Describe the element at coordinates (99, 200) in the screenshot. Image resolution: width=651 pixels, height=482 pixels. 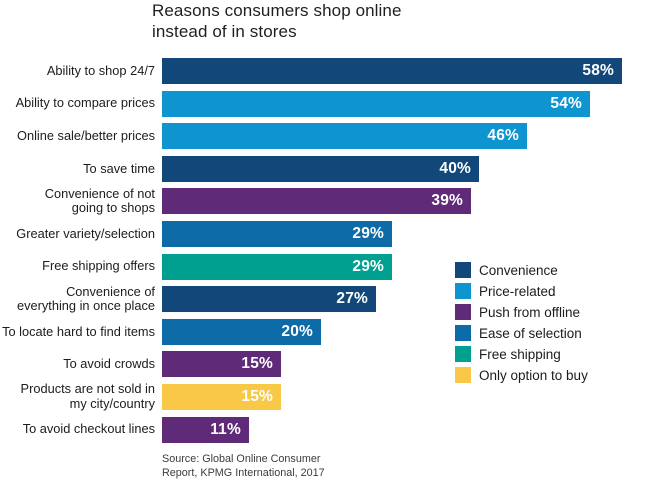
I see `category-label: Convenience of not going to shops` at that location.